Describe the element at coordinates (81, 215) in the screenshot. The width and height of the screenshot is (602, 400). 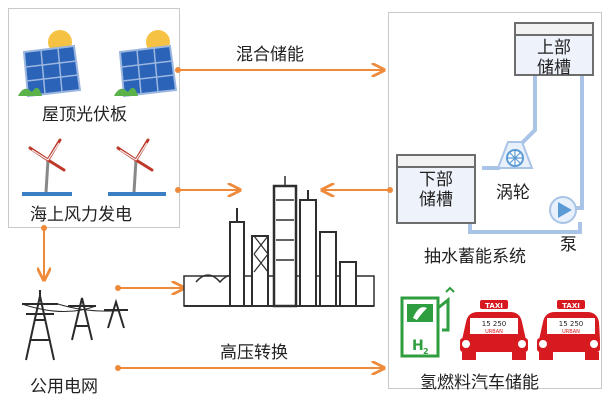
I see `wind-label: 海上风力发电` at that location.